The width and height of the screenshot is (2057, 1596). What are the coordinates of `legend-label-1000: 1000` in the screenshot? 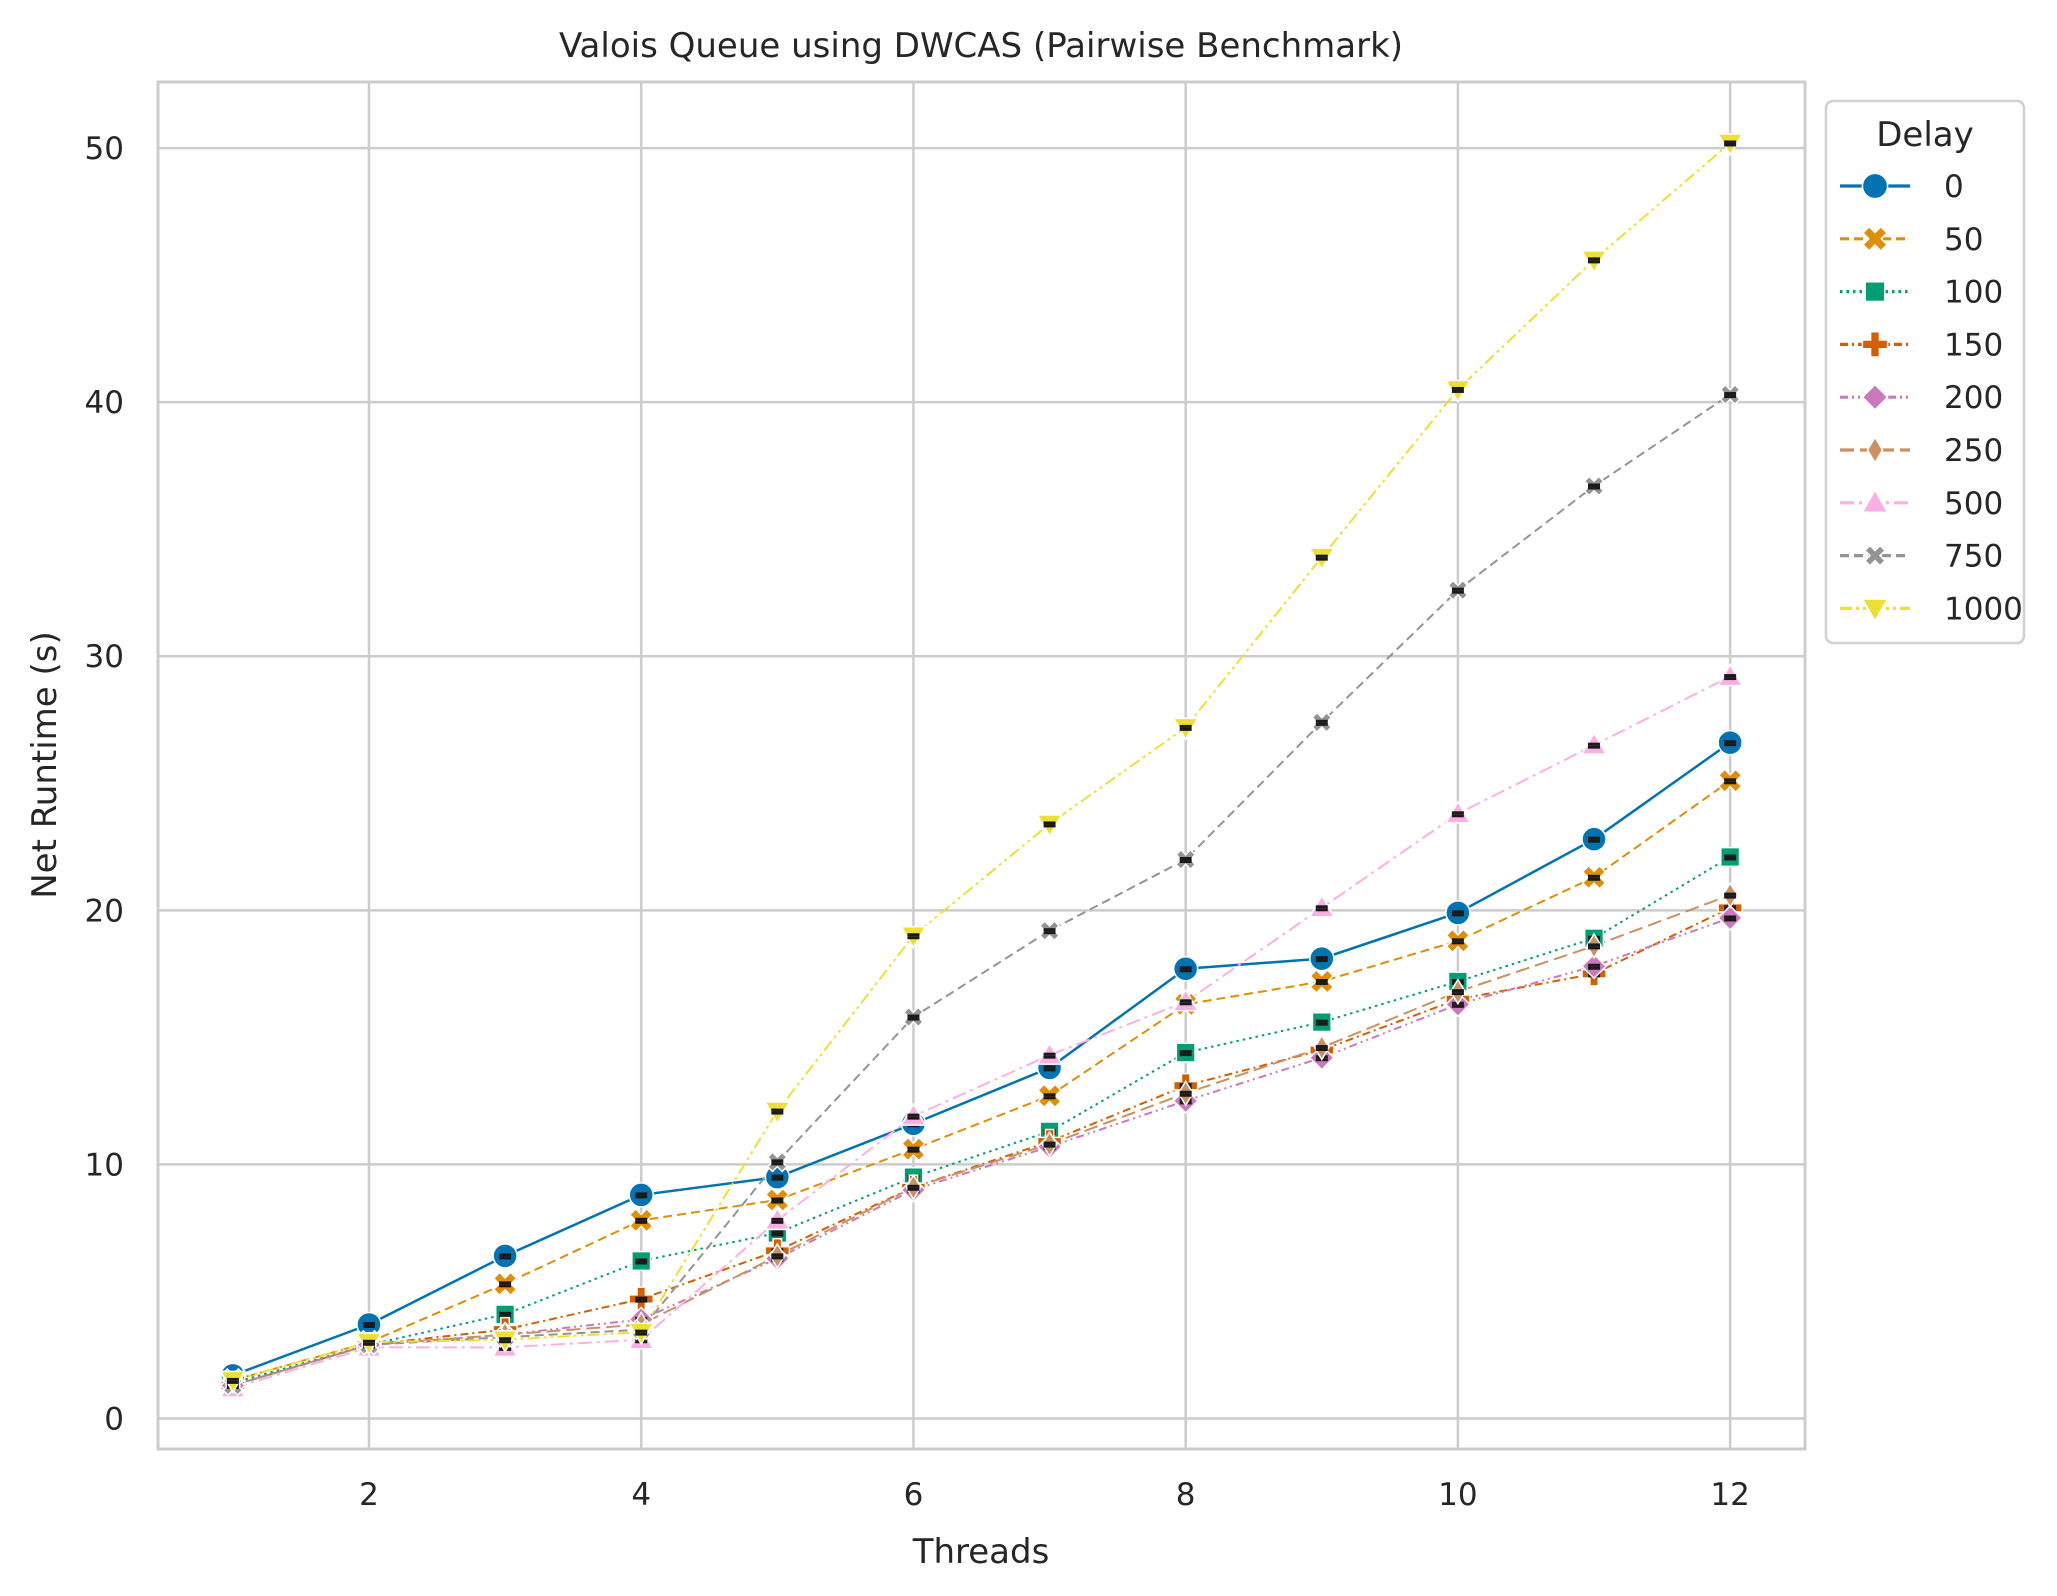 It's located at (1983, 609).